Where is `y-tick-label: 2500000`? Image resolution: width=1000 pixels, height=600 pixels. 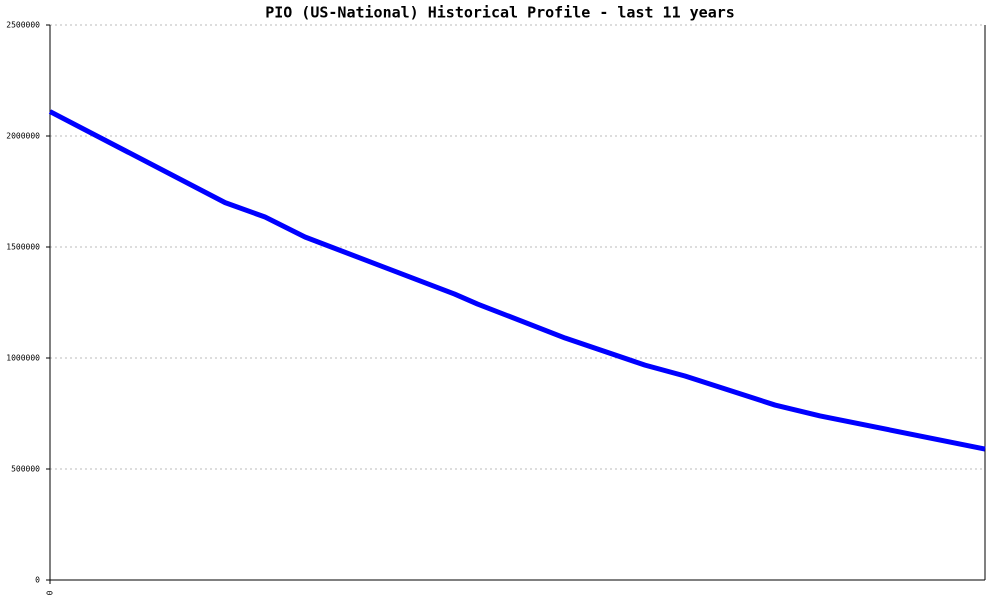
y-tick-label: 2500000 is located at coordinates (23, 25).